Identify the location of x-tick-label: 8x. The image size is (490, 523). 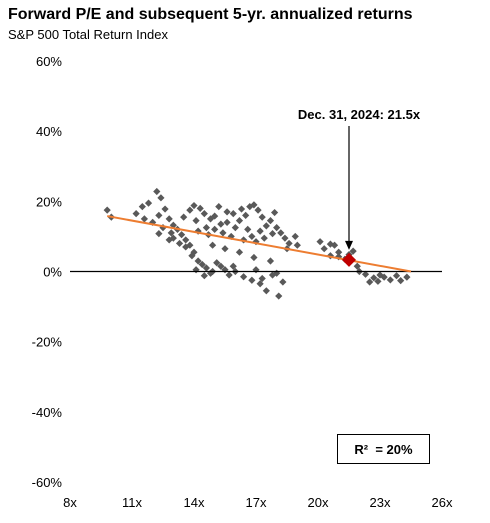
(70, 502).